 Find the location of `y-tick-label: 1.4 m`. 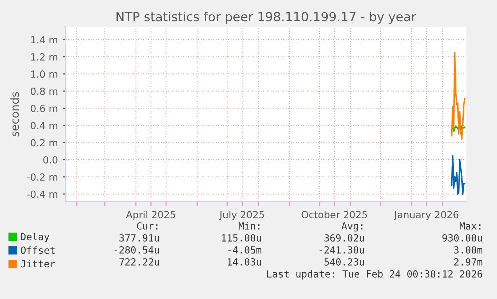

y-tick-label: 1.4 m is located at coordinates (44, 40).